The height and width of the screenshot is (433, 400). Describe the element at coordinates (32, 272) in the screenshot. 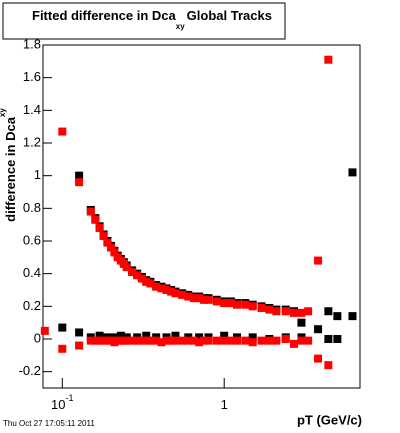

I see `y-tick-label: 0.4` at that location.